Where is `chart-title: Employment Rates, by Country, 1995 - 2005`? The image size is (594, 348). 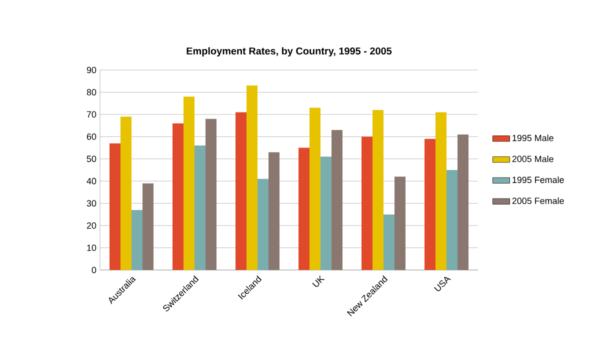
chart-title: Employment Rates, by Country, 1995 - 2005 is located at coordinates (289, 51).